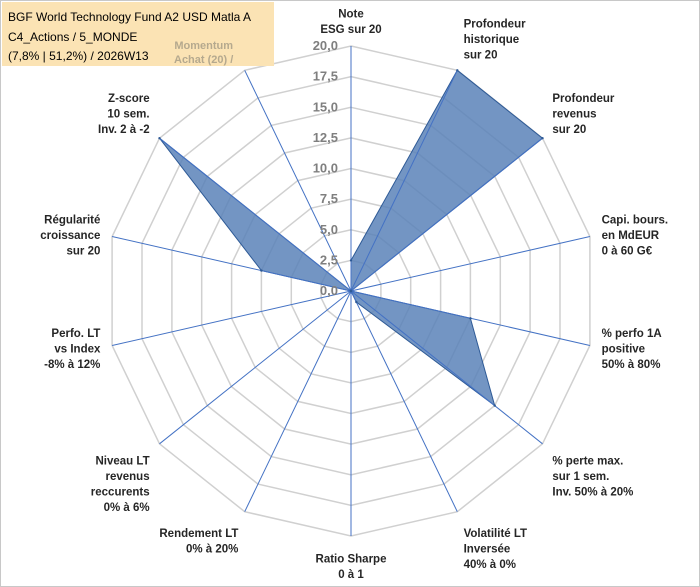  Describe the element at coordinates (120, 493) in the screenshot. I see `axis-label-line: reccurents` at that location.